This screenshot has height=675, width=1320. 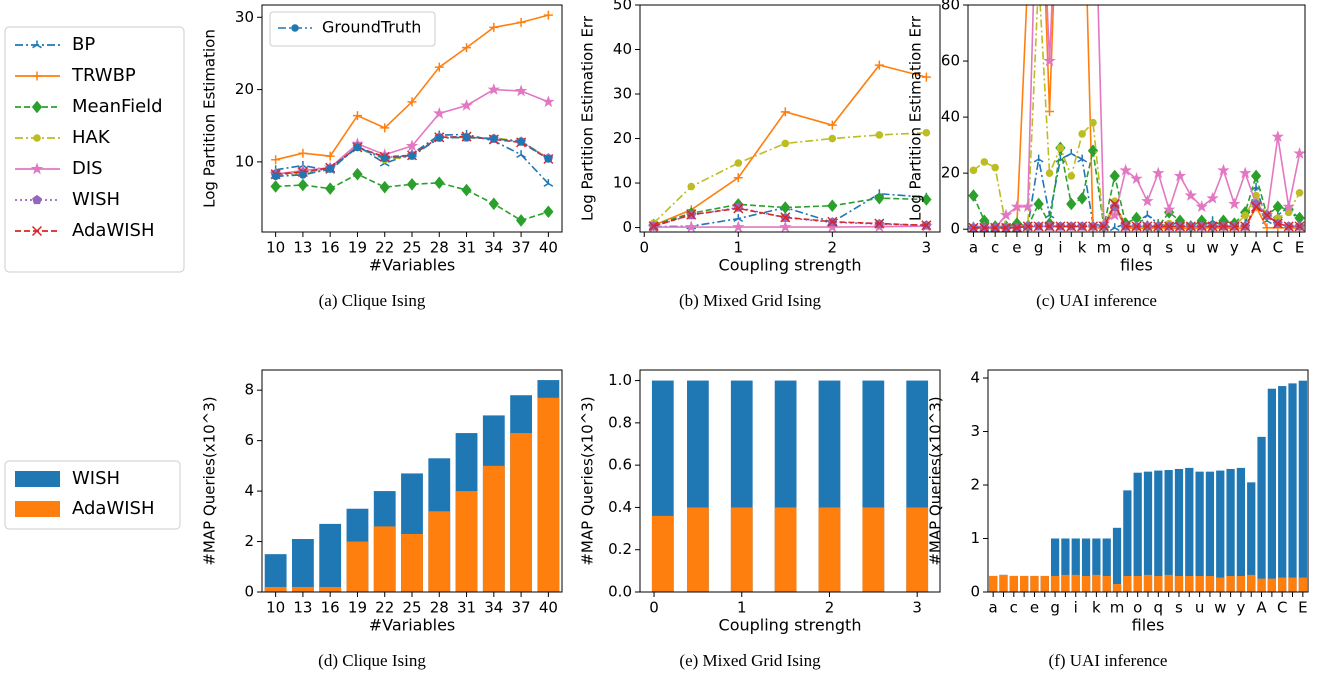 I want to click on y-tick-label: 6, so click(x=249, y=440).